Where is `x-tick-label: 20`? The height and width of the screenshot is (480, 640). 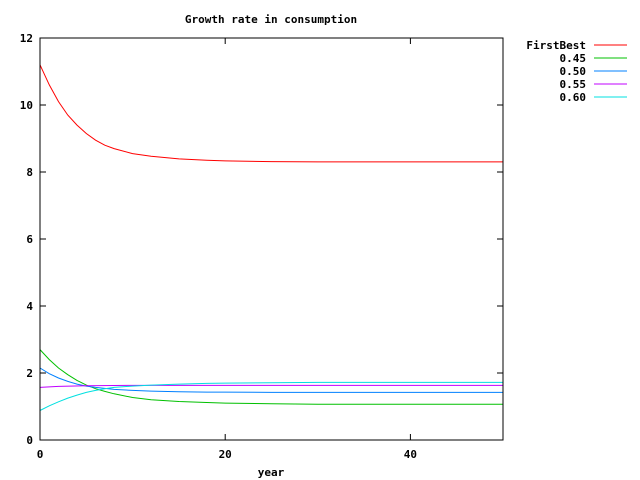
x-tick-label: 20 is located at coordinates (225, 454).